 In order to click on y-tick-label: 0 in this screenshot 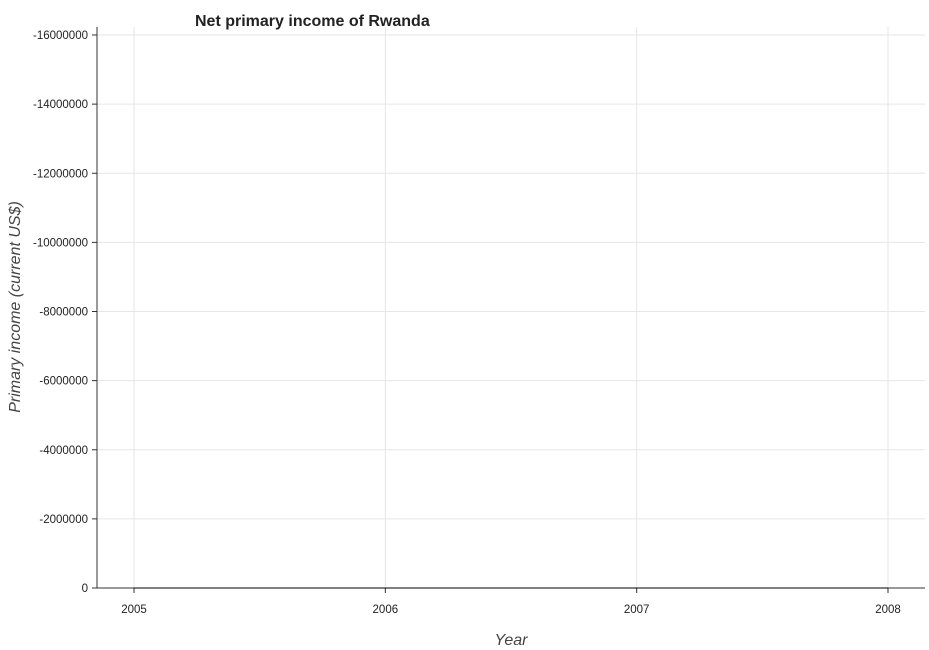, I will do `click(85, 589)`.